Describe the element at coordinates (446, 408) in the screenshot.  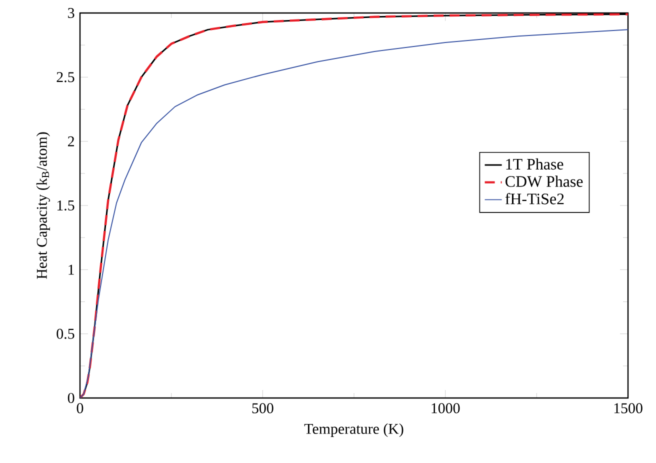
I see `x-tick-label: 1000` at that location.